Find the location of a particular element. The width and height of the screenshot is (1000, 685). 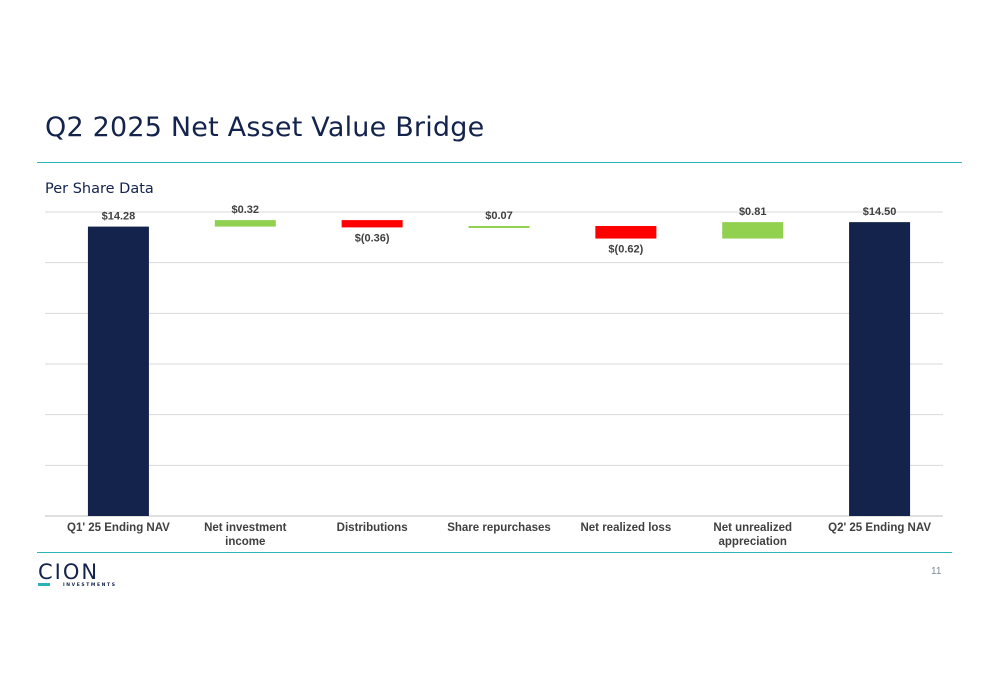

data-label-5: $(0.62) is located at coordinates (625, 250).